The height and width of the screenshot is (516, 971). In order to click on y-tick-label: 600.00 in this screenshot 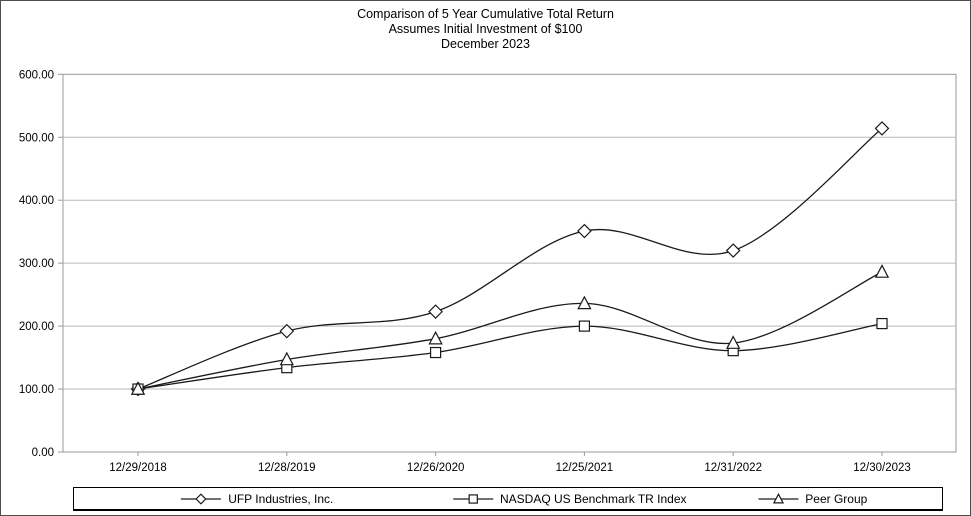, I will do `click(36, 75)`.